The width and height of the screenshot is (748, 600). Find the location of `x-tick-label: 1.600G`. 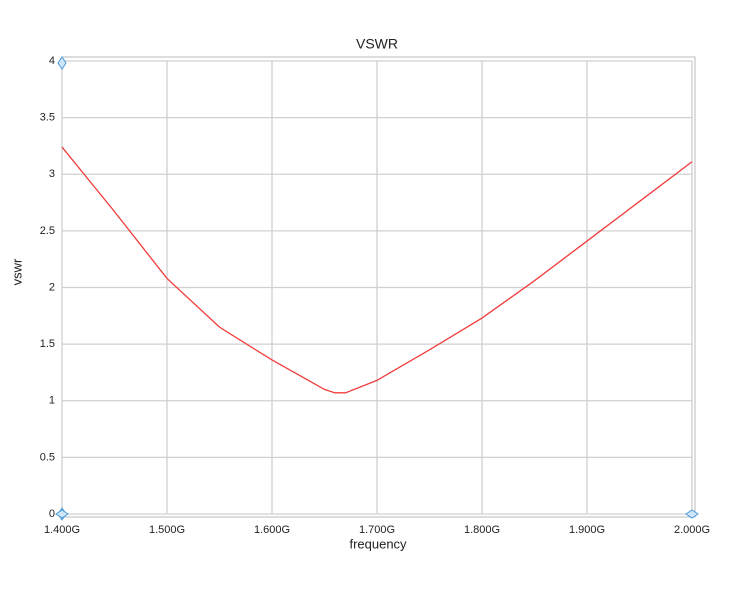

x-tick-label: 1.600G is located at coordinates (272, 530).